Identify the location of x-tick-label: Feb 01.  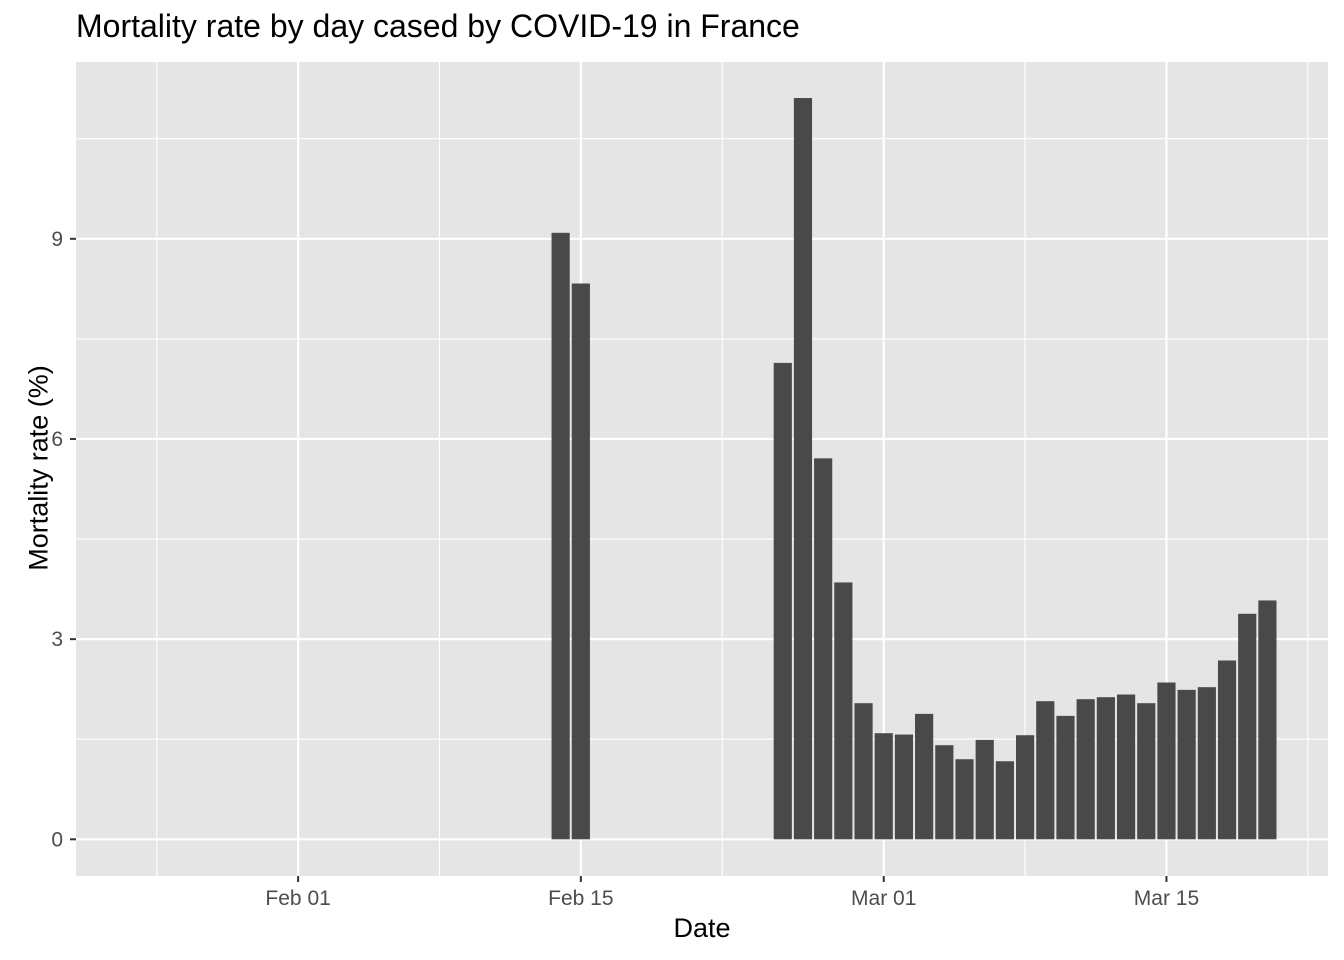
(297, 898).